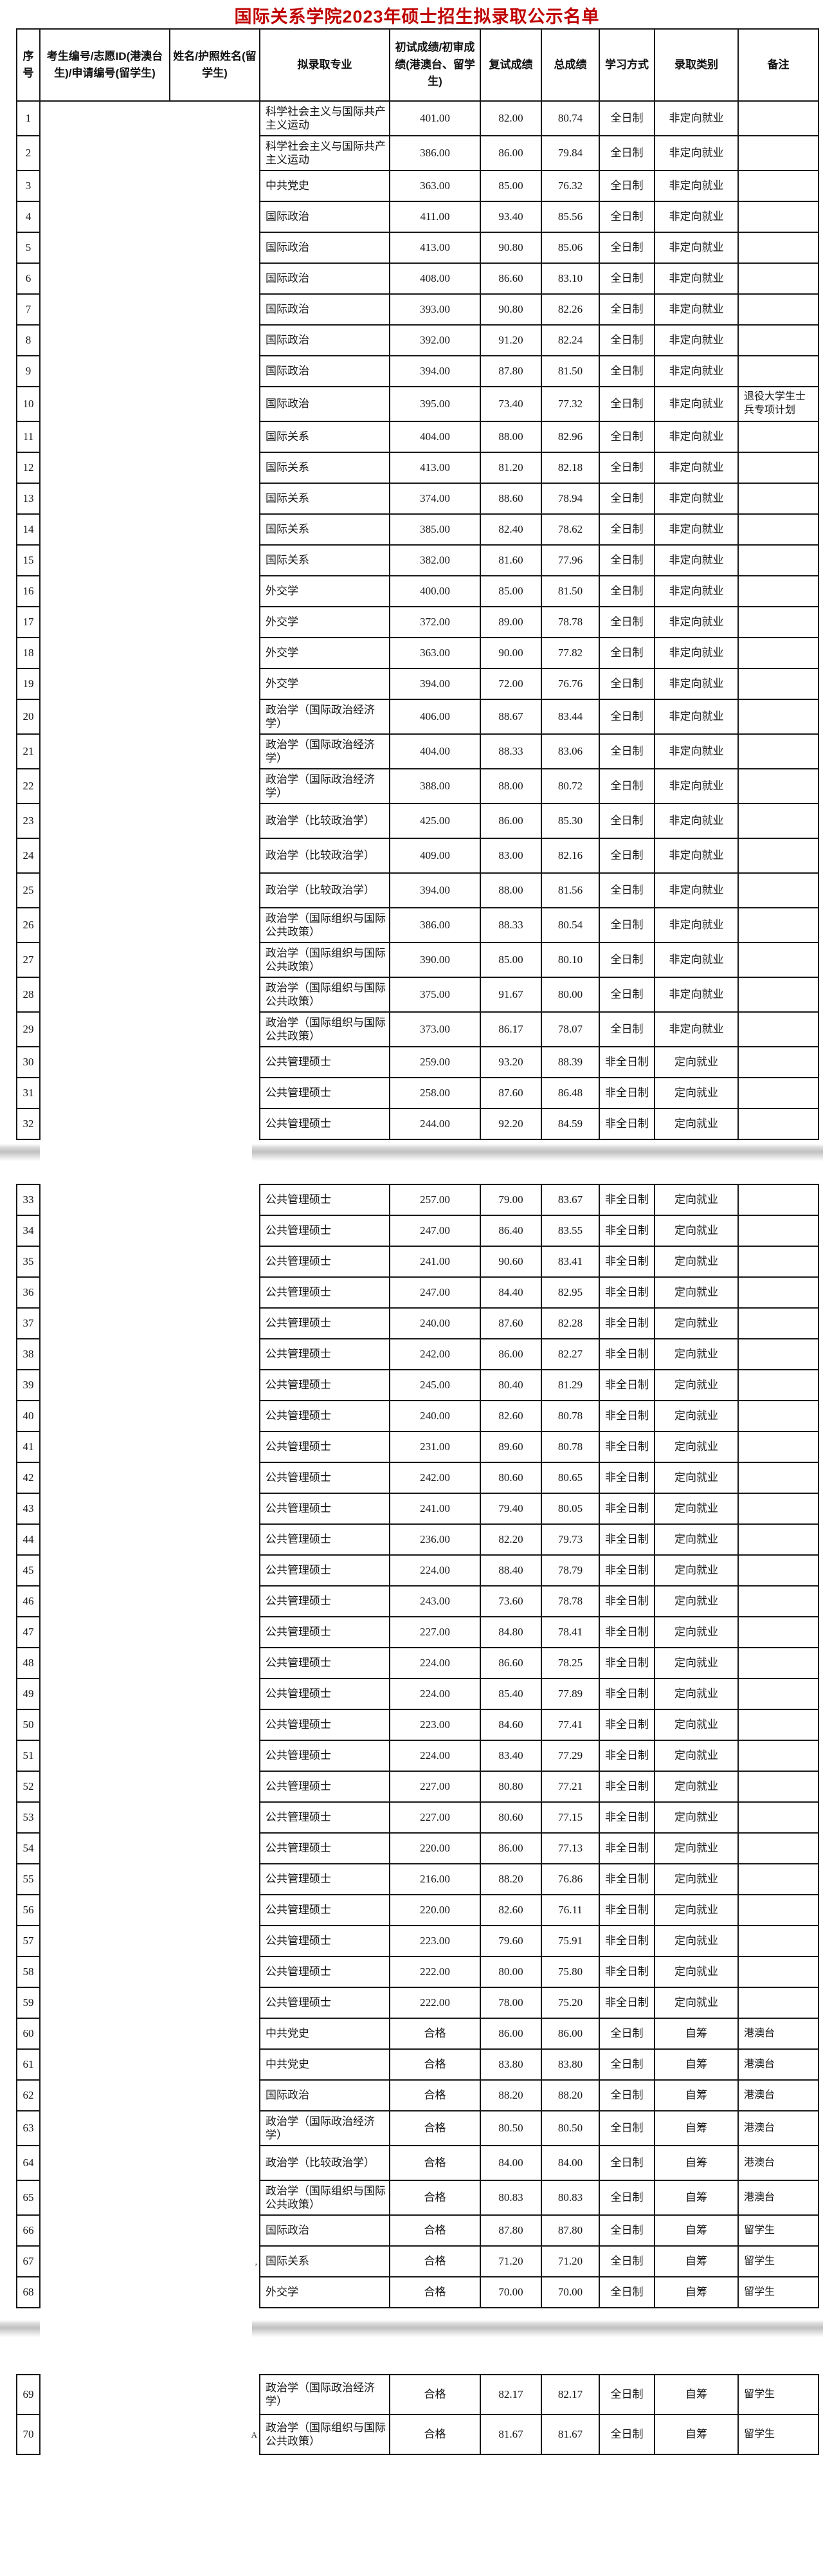 This screenshot has height=2576, width=823. Describe the element at coordinates (28, 1416) in the screenshot. I see `cell-serial-no: 40` at that location.